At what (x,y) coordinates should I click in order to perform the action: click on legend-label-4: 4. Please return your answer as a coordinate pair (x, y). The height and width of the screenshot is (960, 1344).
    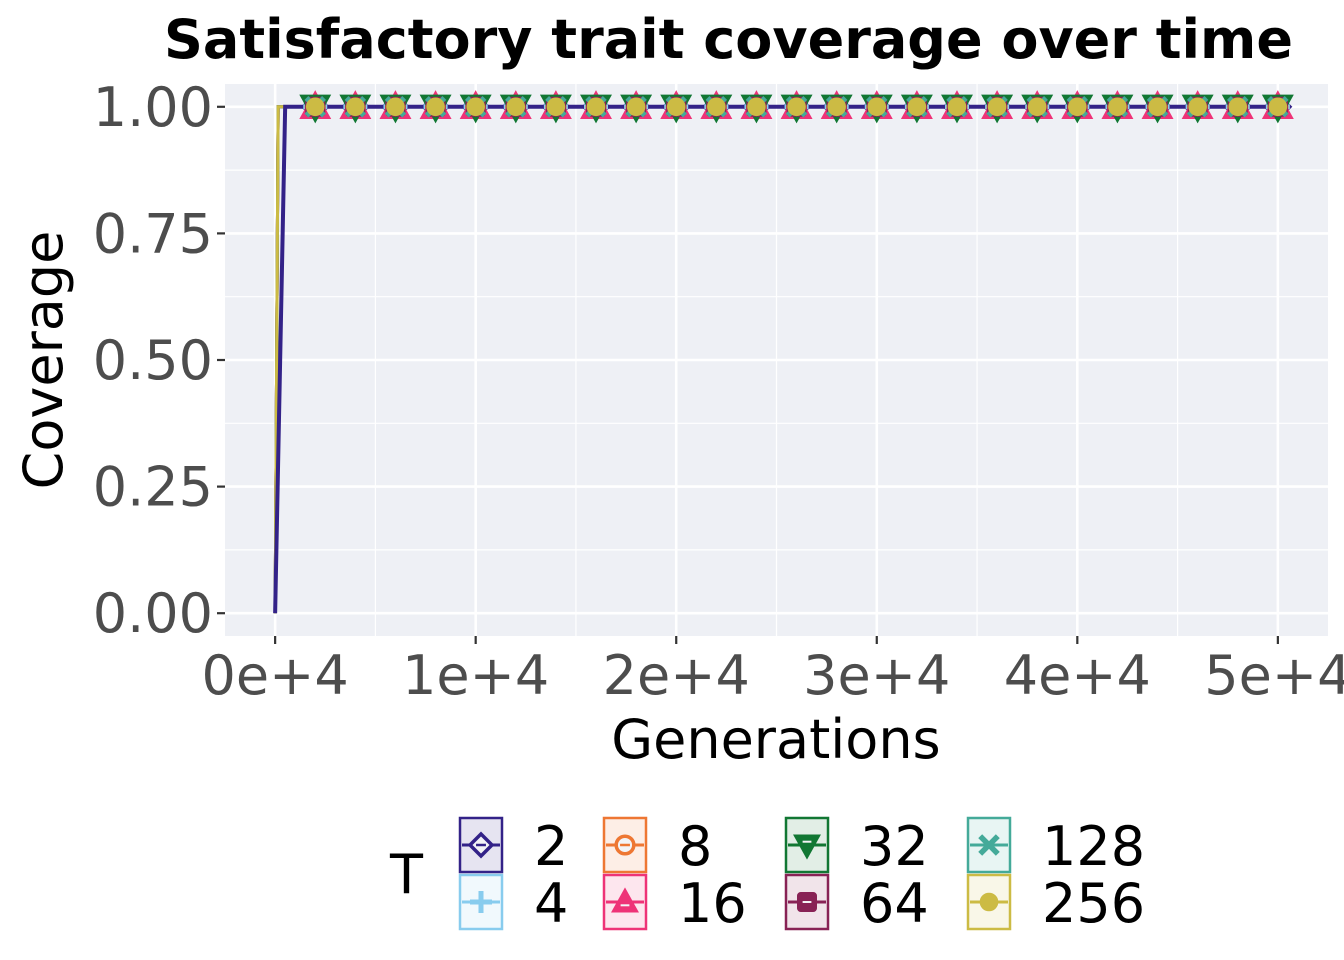
    Looking at the image, I should click on (551, 903).